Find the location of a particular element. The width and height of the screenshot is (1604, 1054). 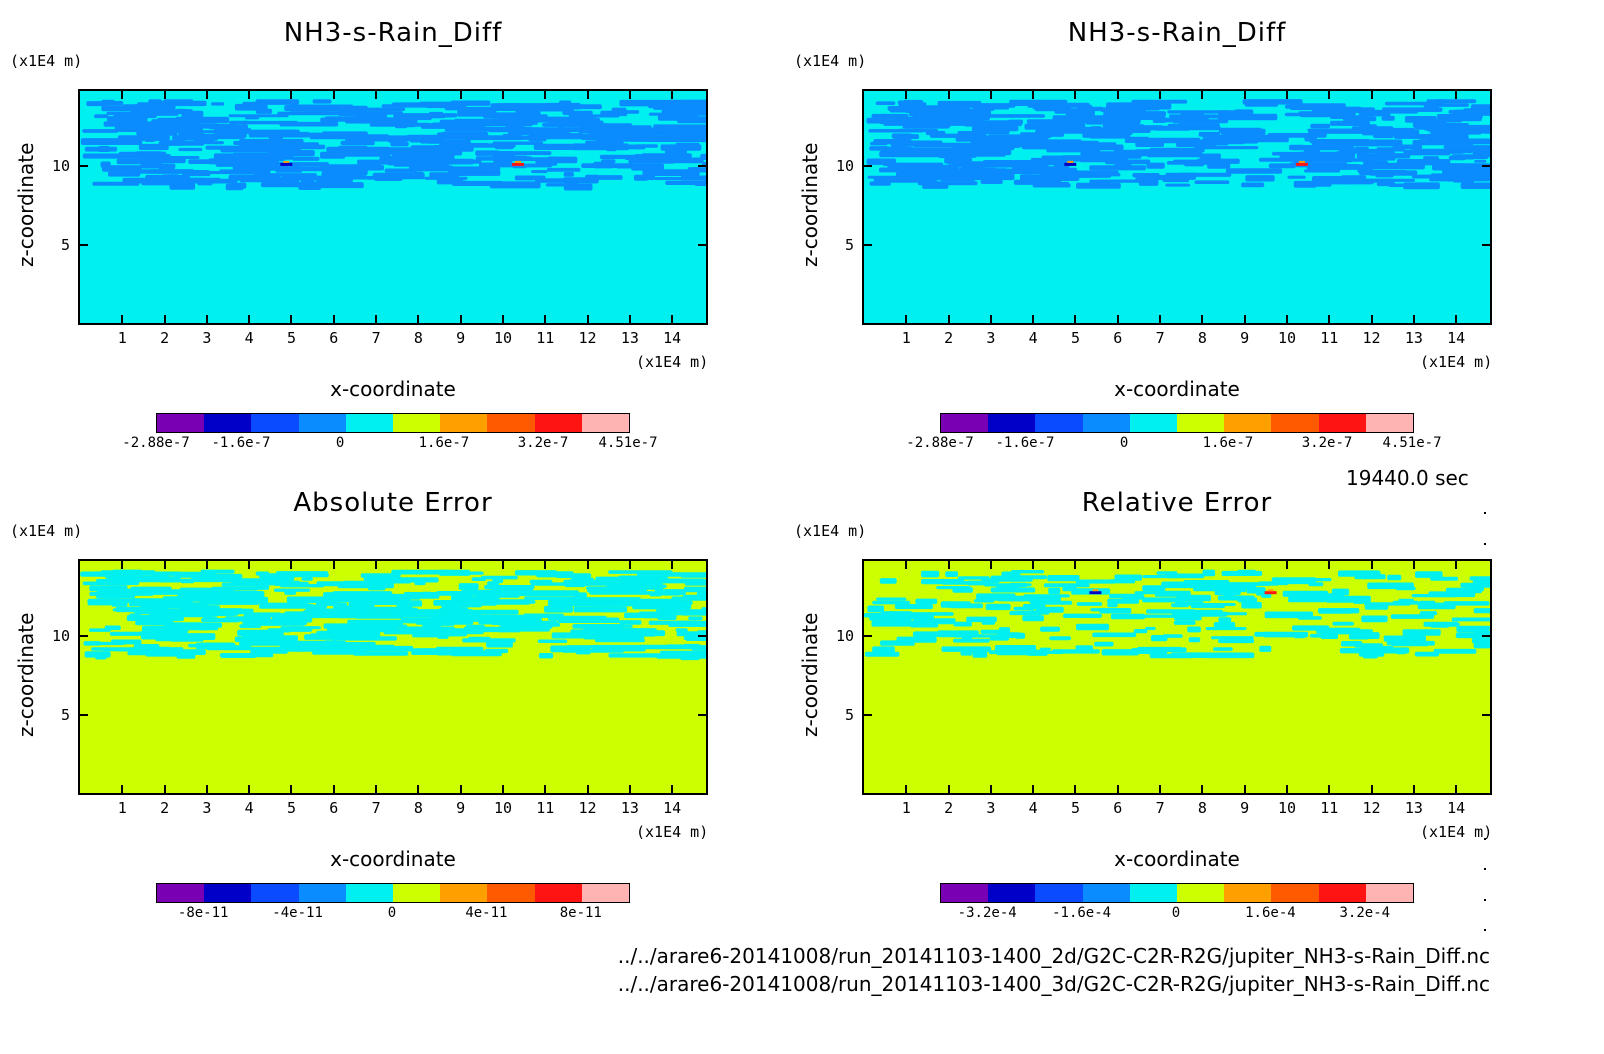

y-tick-mark is located at coordinates (702, 714).